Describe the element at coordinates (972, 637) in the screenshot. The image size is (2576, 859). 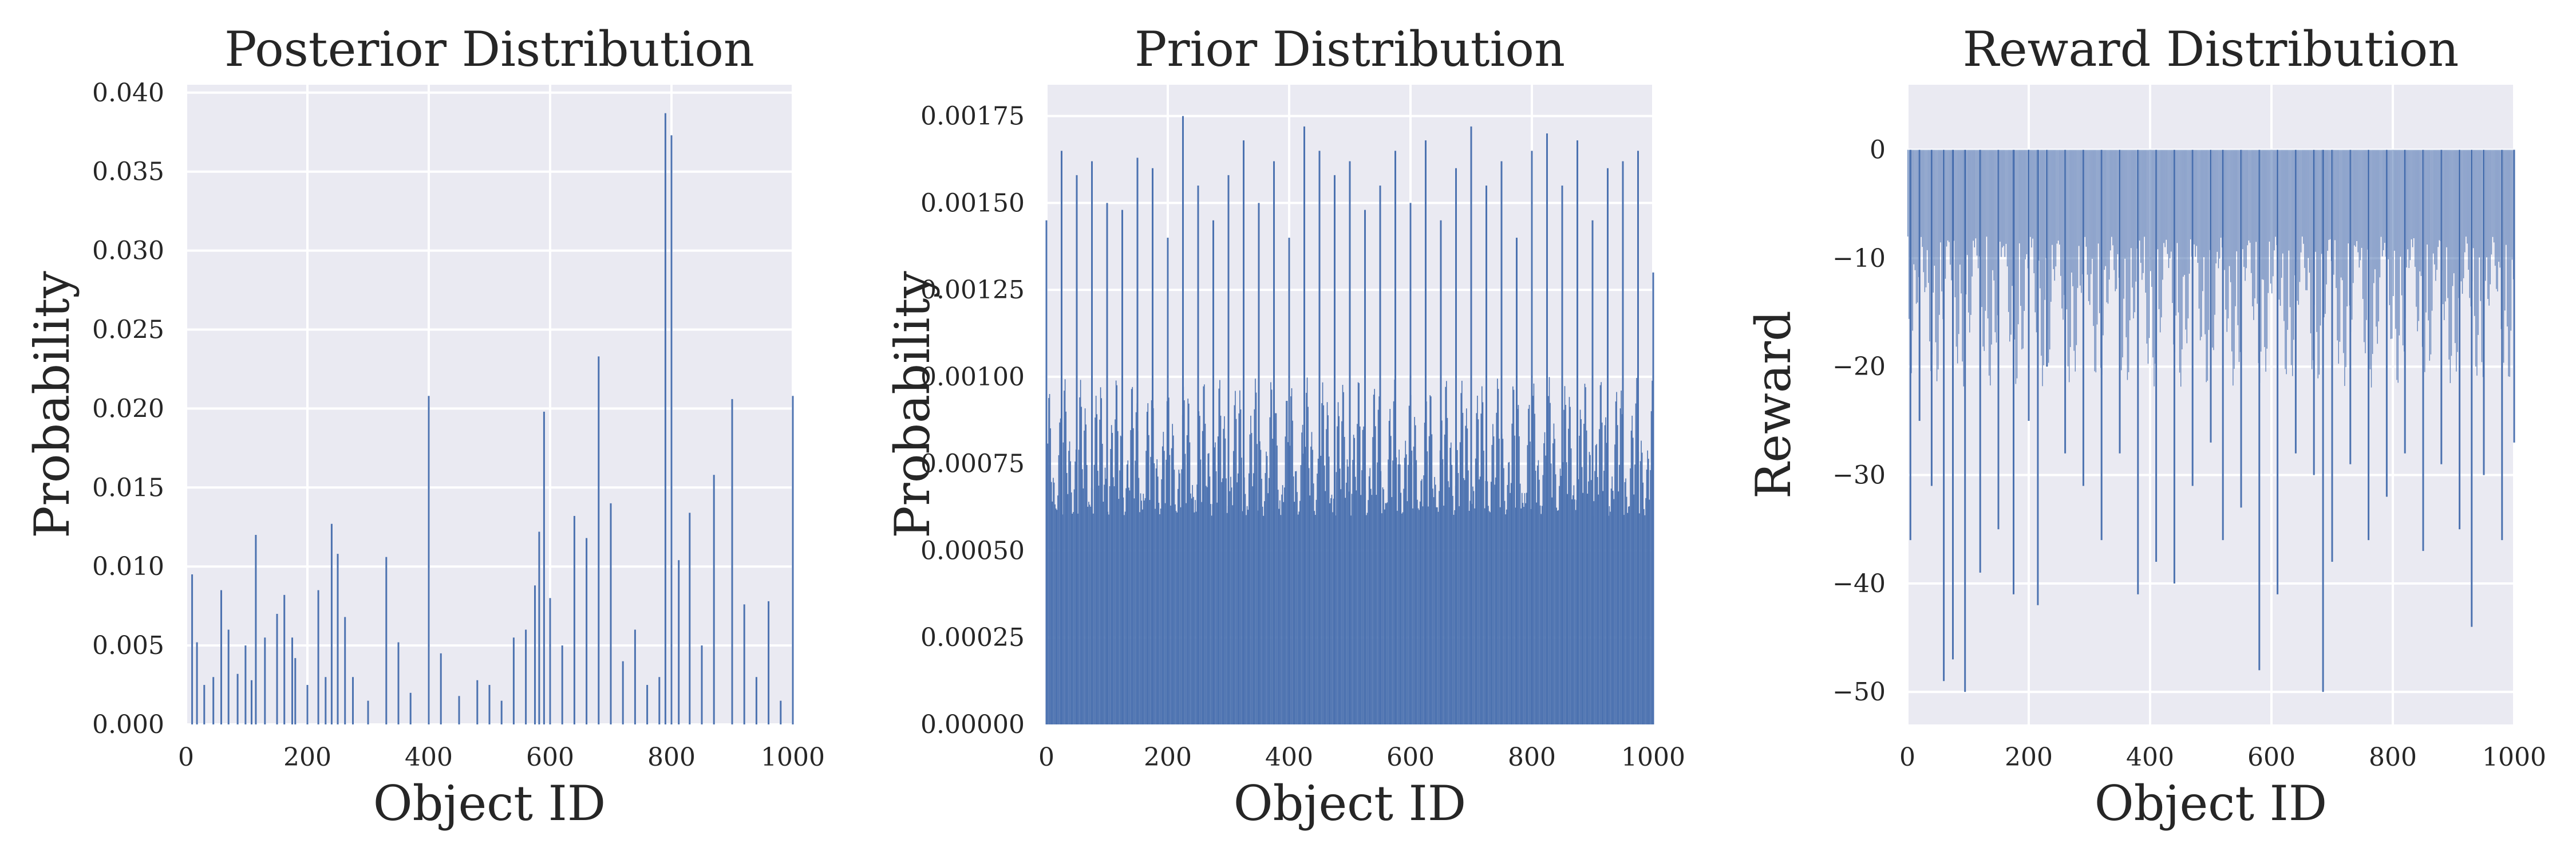
I see `y-tick-label: 0.00025` at that location.